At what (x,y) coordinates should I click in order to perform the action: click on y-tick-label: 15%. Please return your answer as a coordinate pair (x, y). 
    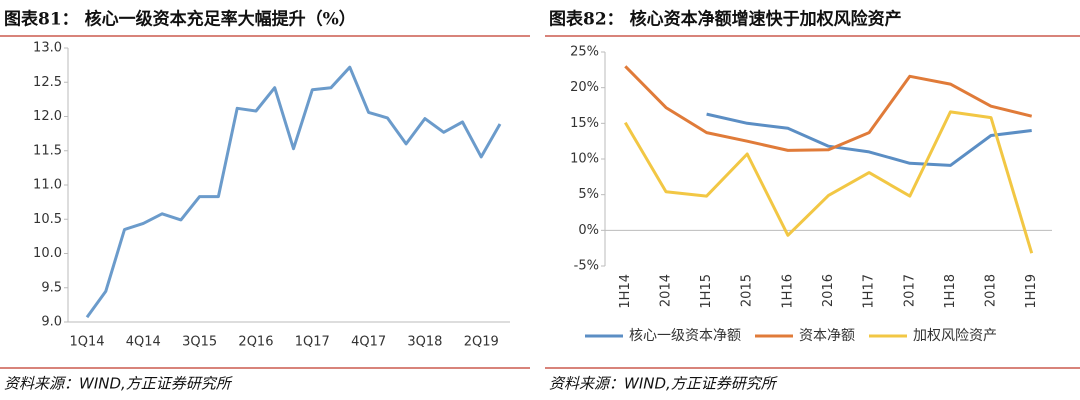
    Looking at the image, I should click on (584, 123).